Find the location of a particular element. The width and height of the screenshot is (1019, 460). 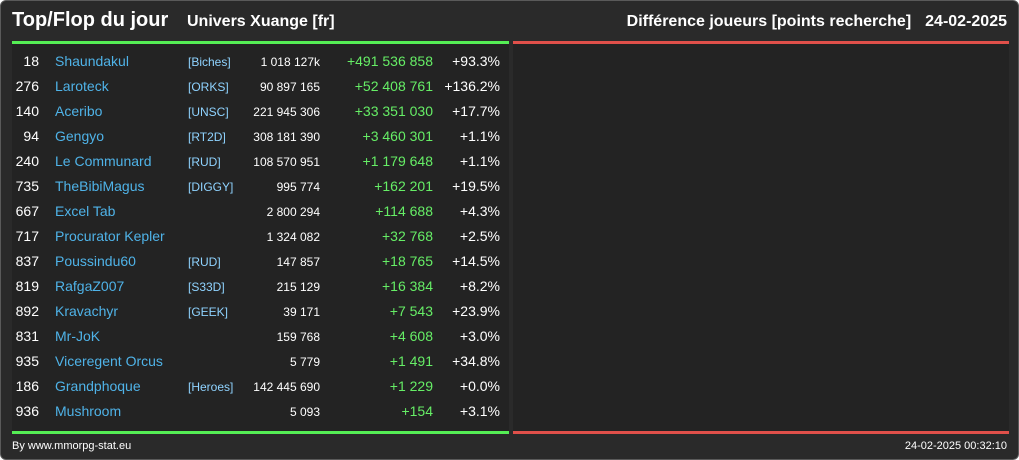

difference-cell: +52 408 761 is located at coordinates (393, 86).